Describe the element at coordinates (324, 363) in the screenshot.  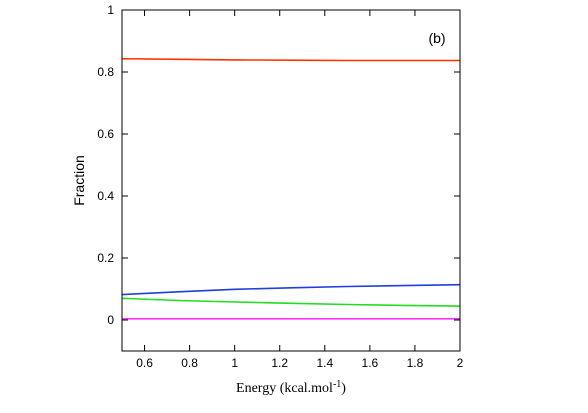
I see `x-tick-label: 1.4` at that location.